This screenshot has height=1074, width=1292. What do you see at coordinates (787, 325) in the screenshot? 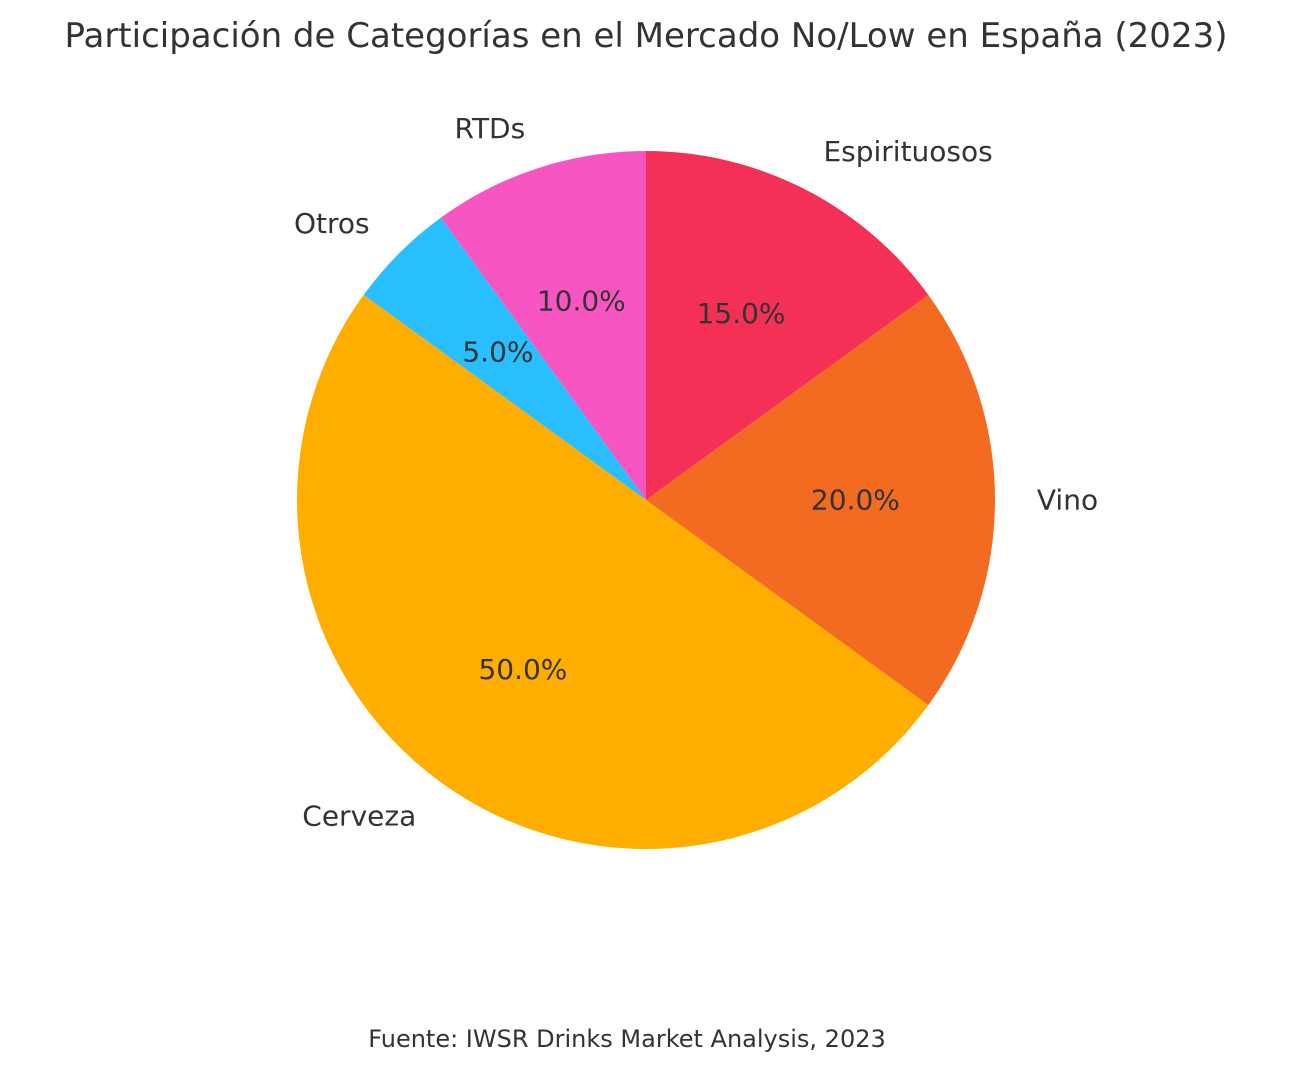
I see `slice-espirituosos` at bounding box center [787, 325].